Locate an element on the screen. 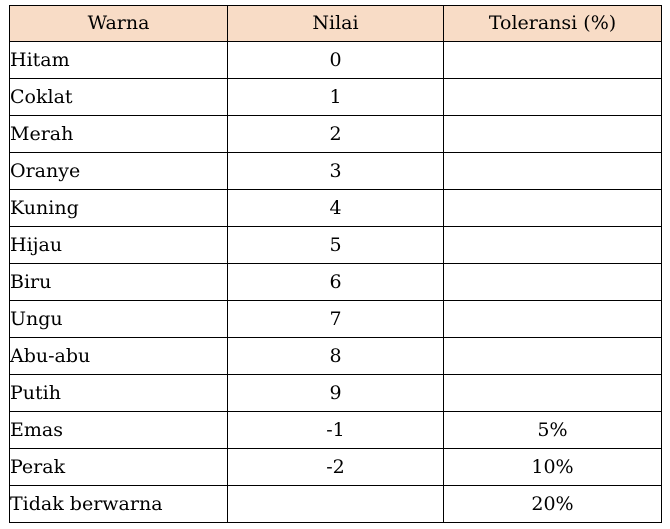  table-row: Abu-abu 8 is located at coordinates (335, 356).